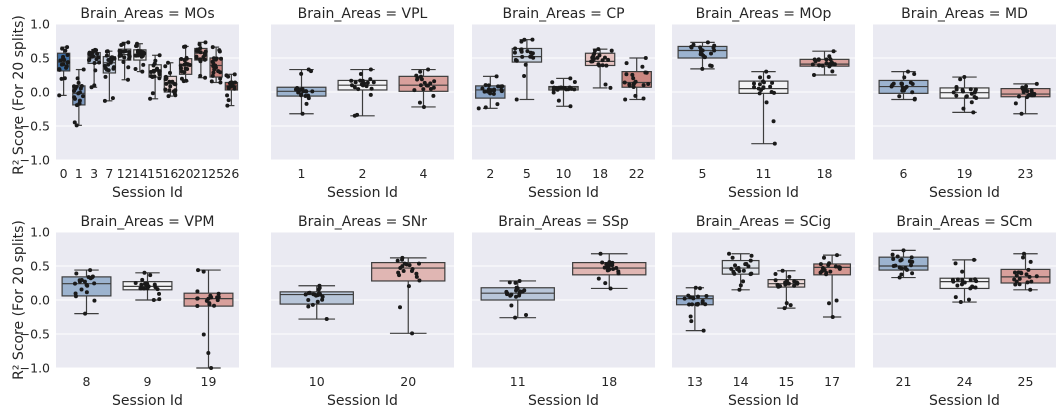 Image resolution: width=1063 pixels, height=415 pixels. What do you see at coordinates (40, 24) in the screenshot?
I see `y-tick-label: 1.0` at bounding box center [40, 24].